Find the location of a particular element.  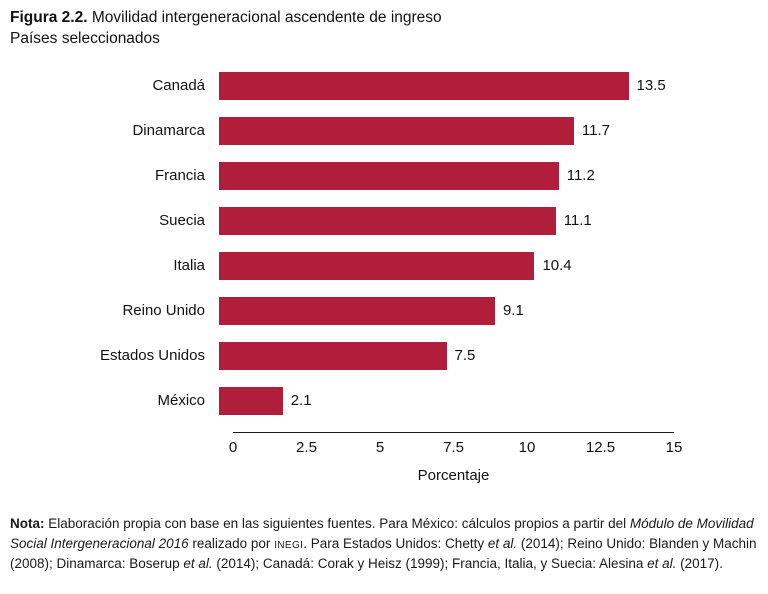

category-label: Estados Unidos is located at coordinates (152, 356).